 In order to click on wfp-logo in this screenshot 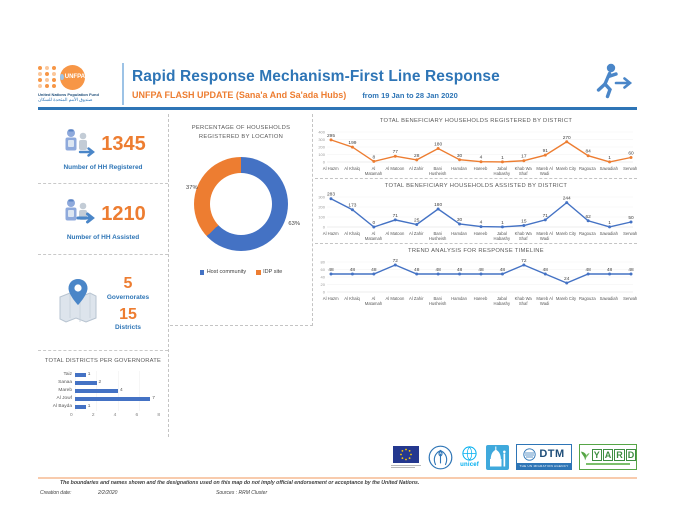, I will do `click(440, 457)`.